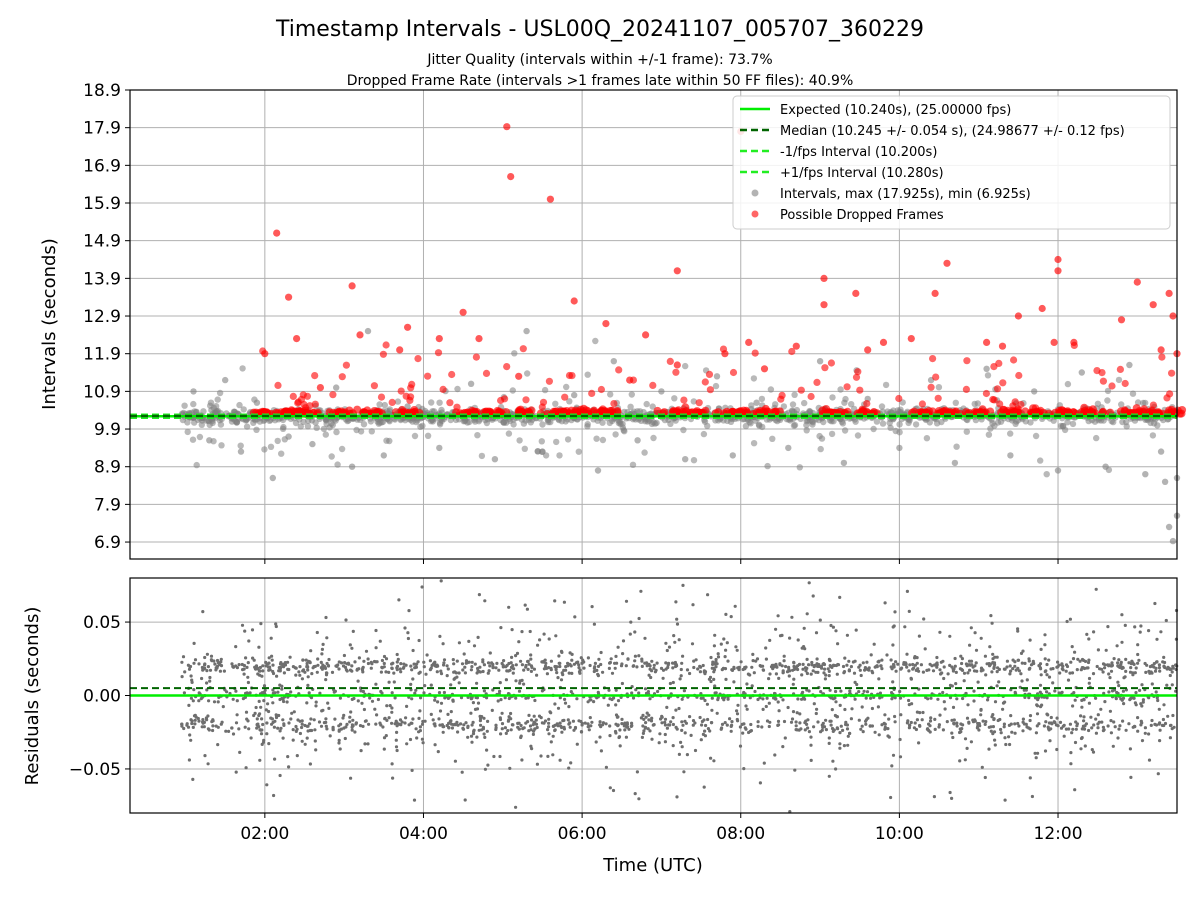 The image size is (1200, 900). What do you see at coordinates (905, 194) in the screenshot?
I see `legend-intervals-label: Intervals, max (17.925s), min (6.925s)` at bounding box center [905, 194].